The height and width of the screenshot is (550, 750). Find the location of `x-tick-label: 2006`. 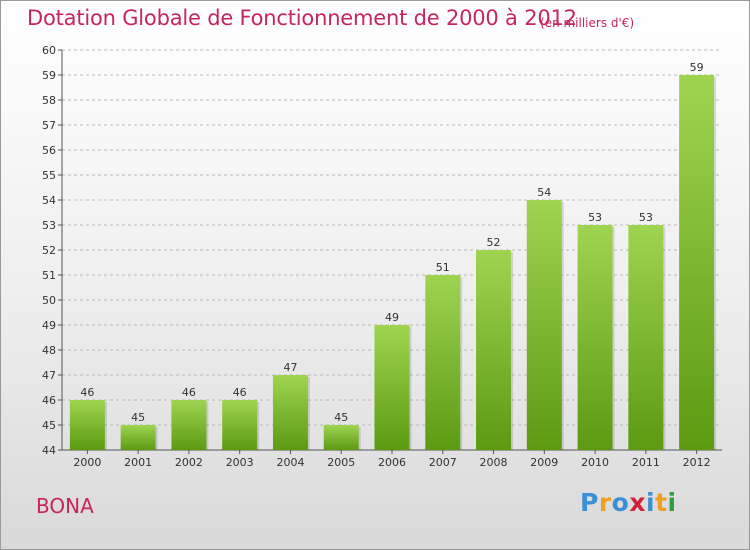

x-tick-label: 2006 is located at coordinates (392, 462).